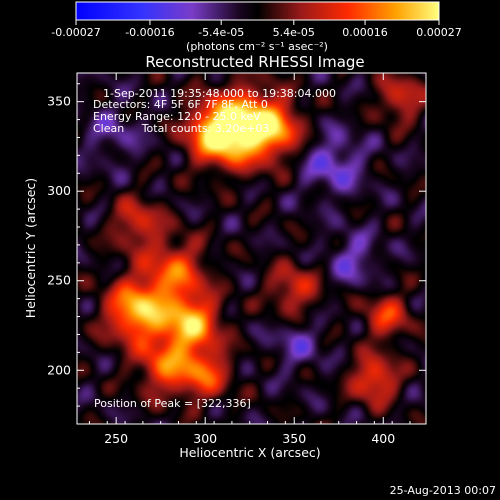 This screenshot has width=500, height=500. Describe the element at coordinates (177, 116) in the screenshot. I see `energy-range-text: Energy Range: 12.0 - 25.0 keV` at that location.